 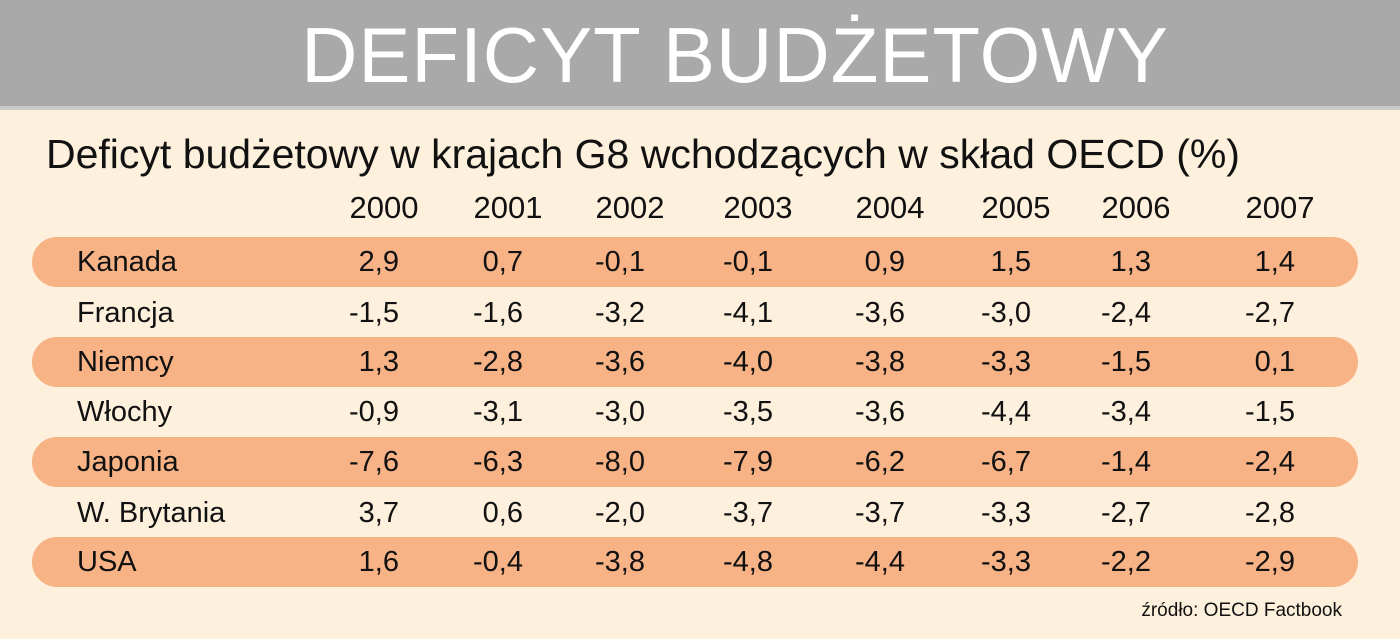 I want to click on table-row: Włochy -0,9 -3,1 -3,0 -3,5 -3,6 -4,4 -3,4 -1,5, so click(x=700, y=412).